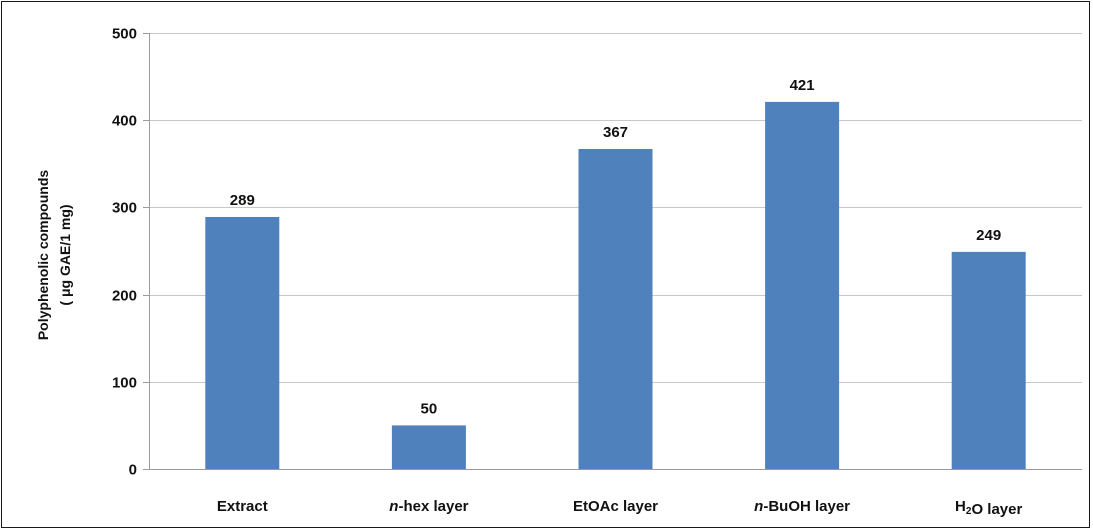 The image size is (1093, 531). I want to click on data-label: 421, so click(802, 85).